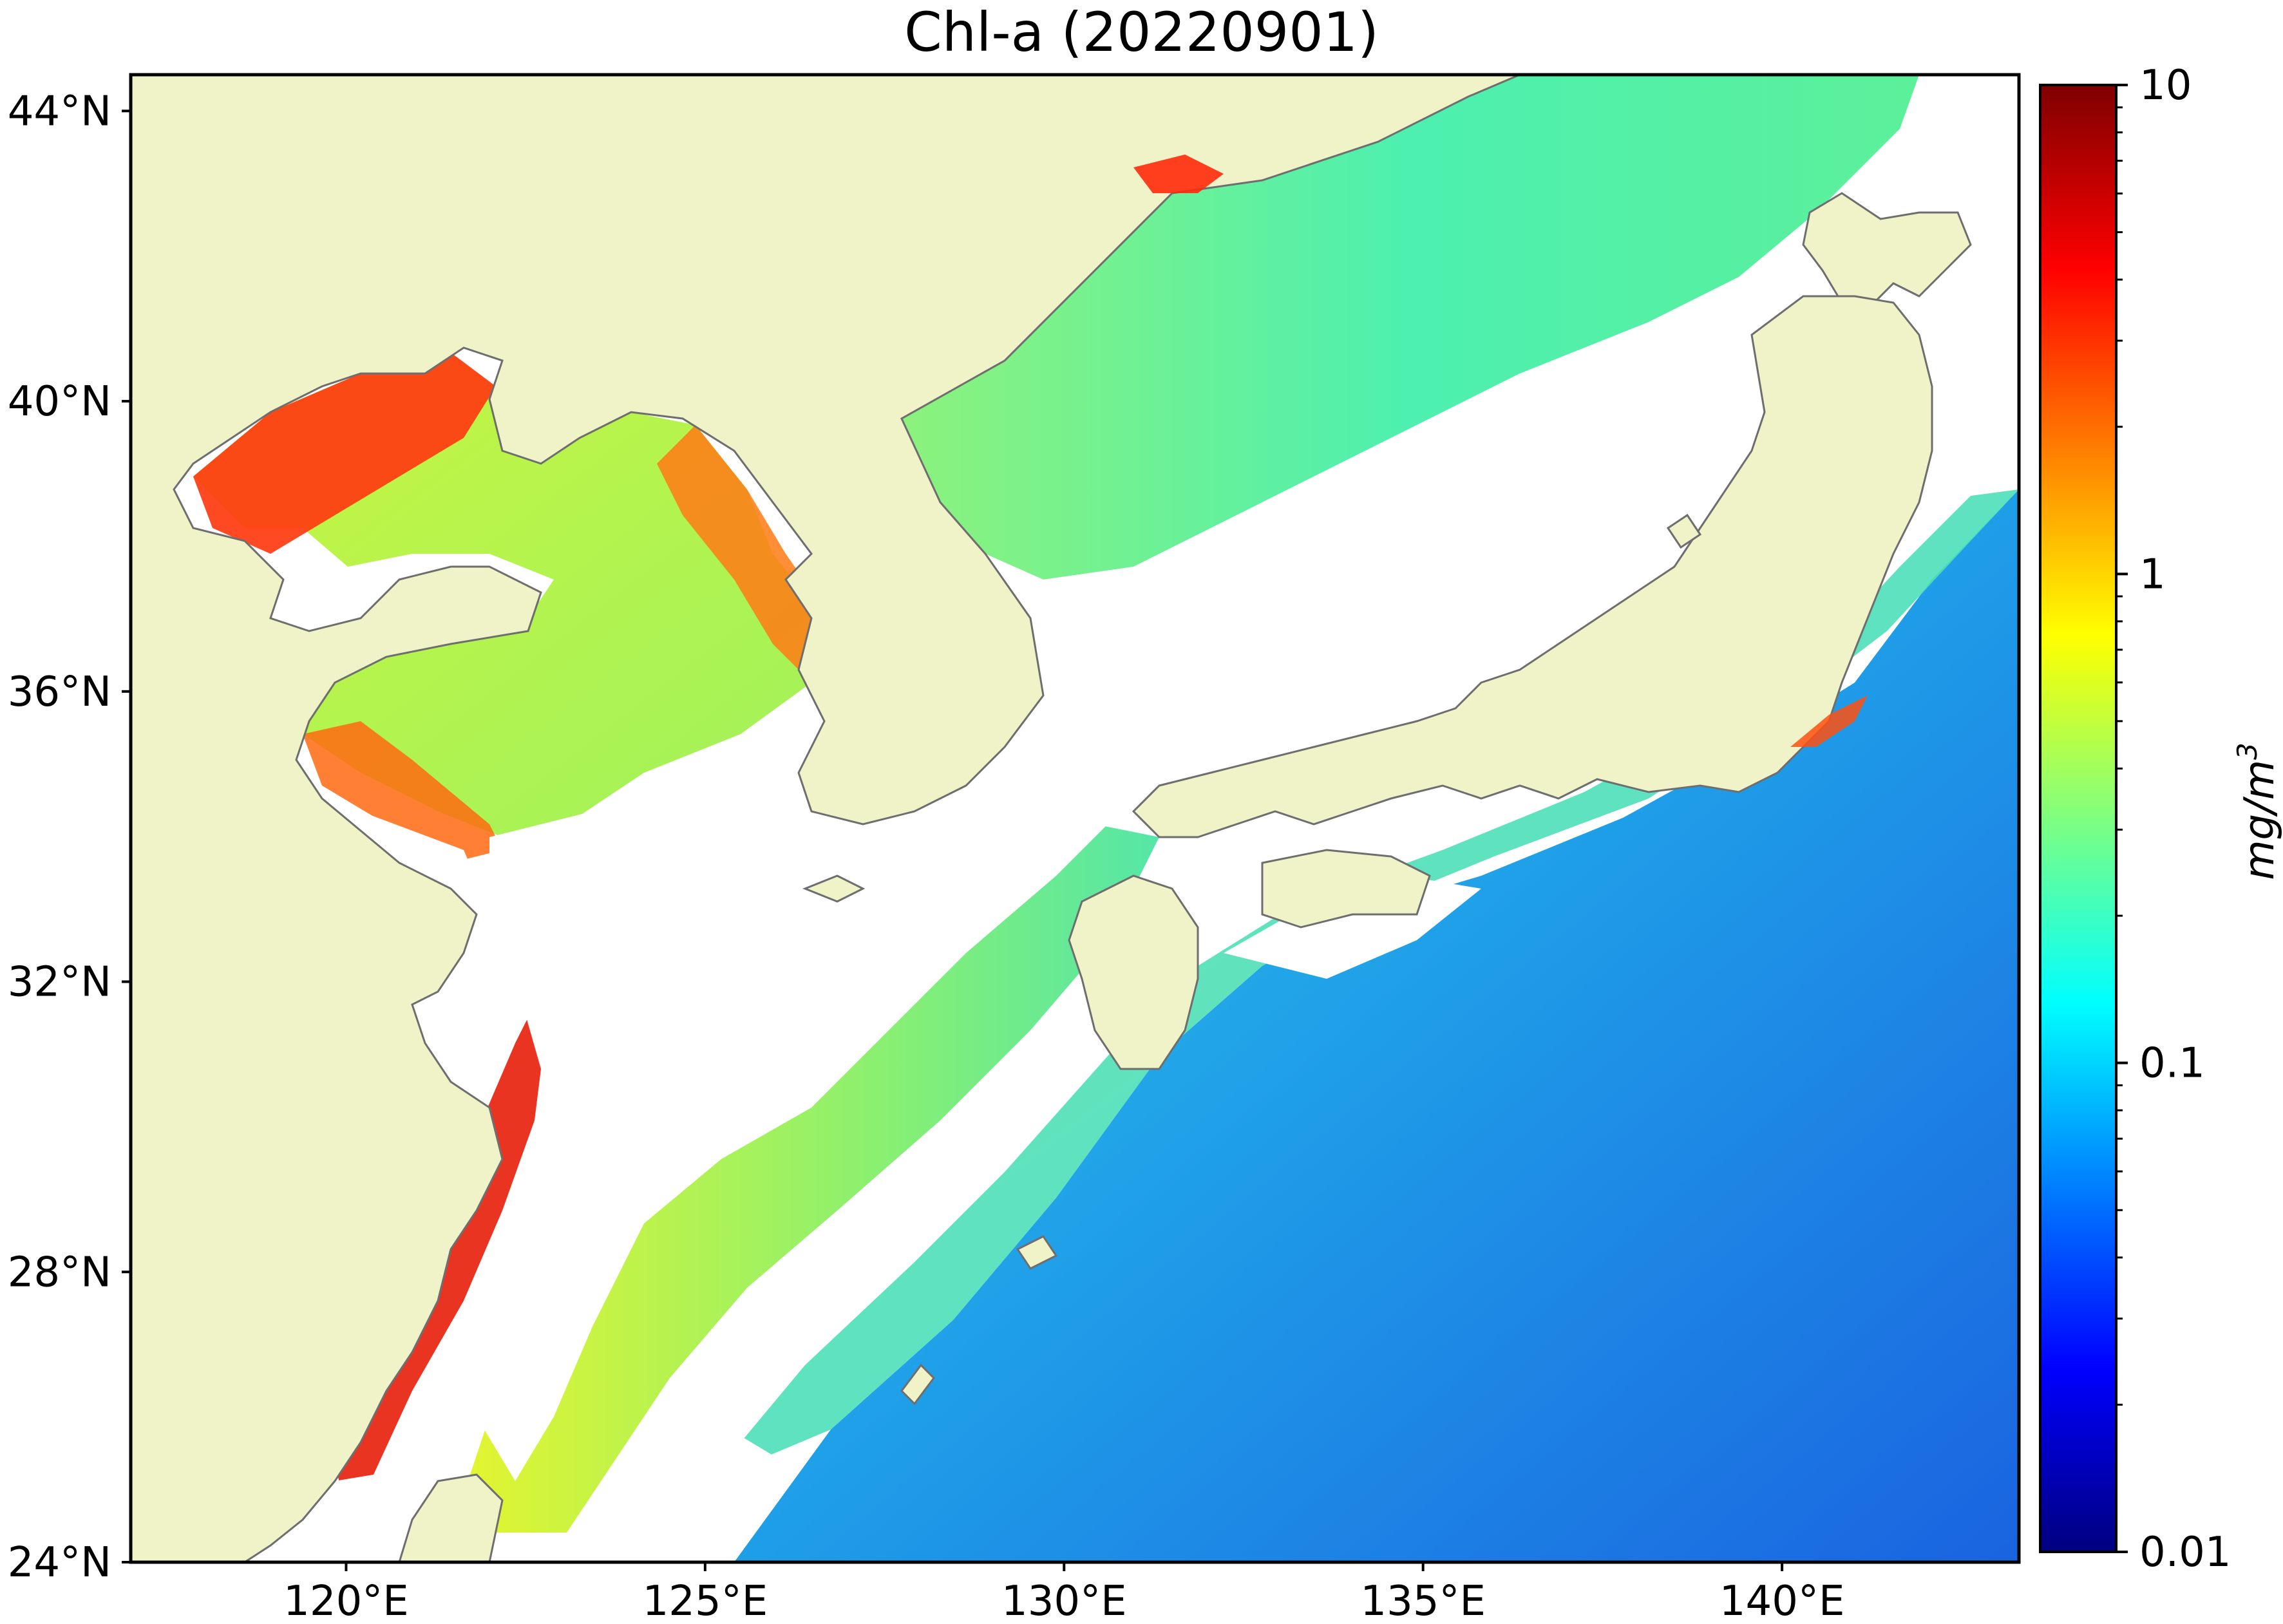 This screenshot has width=2283, height=1624. What do you see at coordinates (1141, 32) in the screenshot?
I see `map-title: Chl-a (20220901)` at bounding box center [1141, 32].